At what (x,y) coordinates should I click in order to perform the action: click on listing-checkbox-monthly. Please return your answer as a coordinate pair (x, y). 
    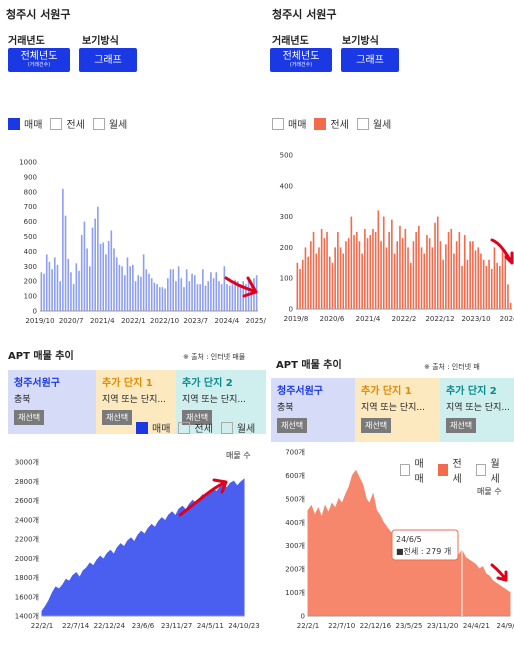
    Looking at the image, I should click on (481, 470).